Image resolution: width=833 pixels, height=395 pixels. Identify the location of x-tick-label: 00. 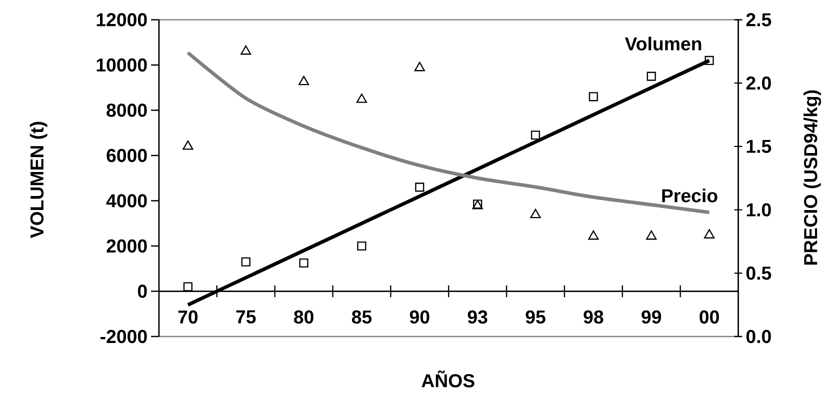
(709, 317).